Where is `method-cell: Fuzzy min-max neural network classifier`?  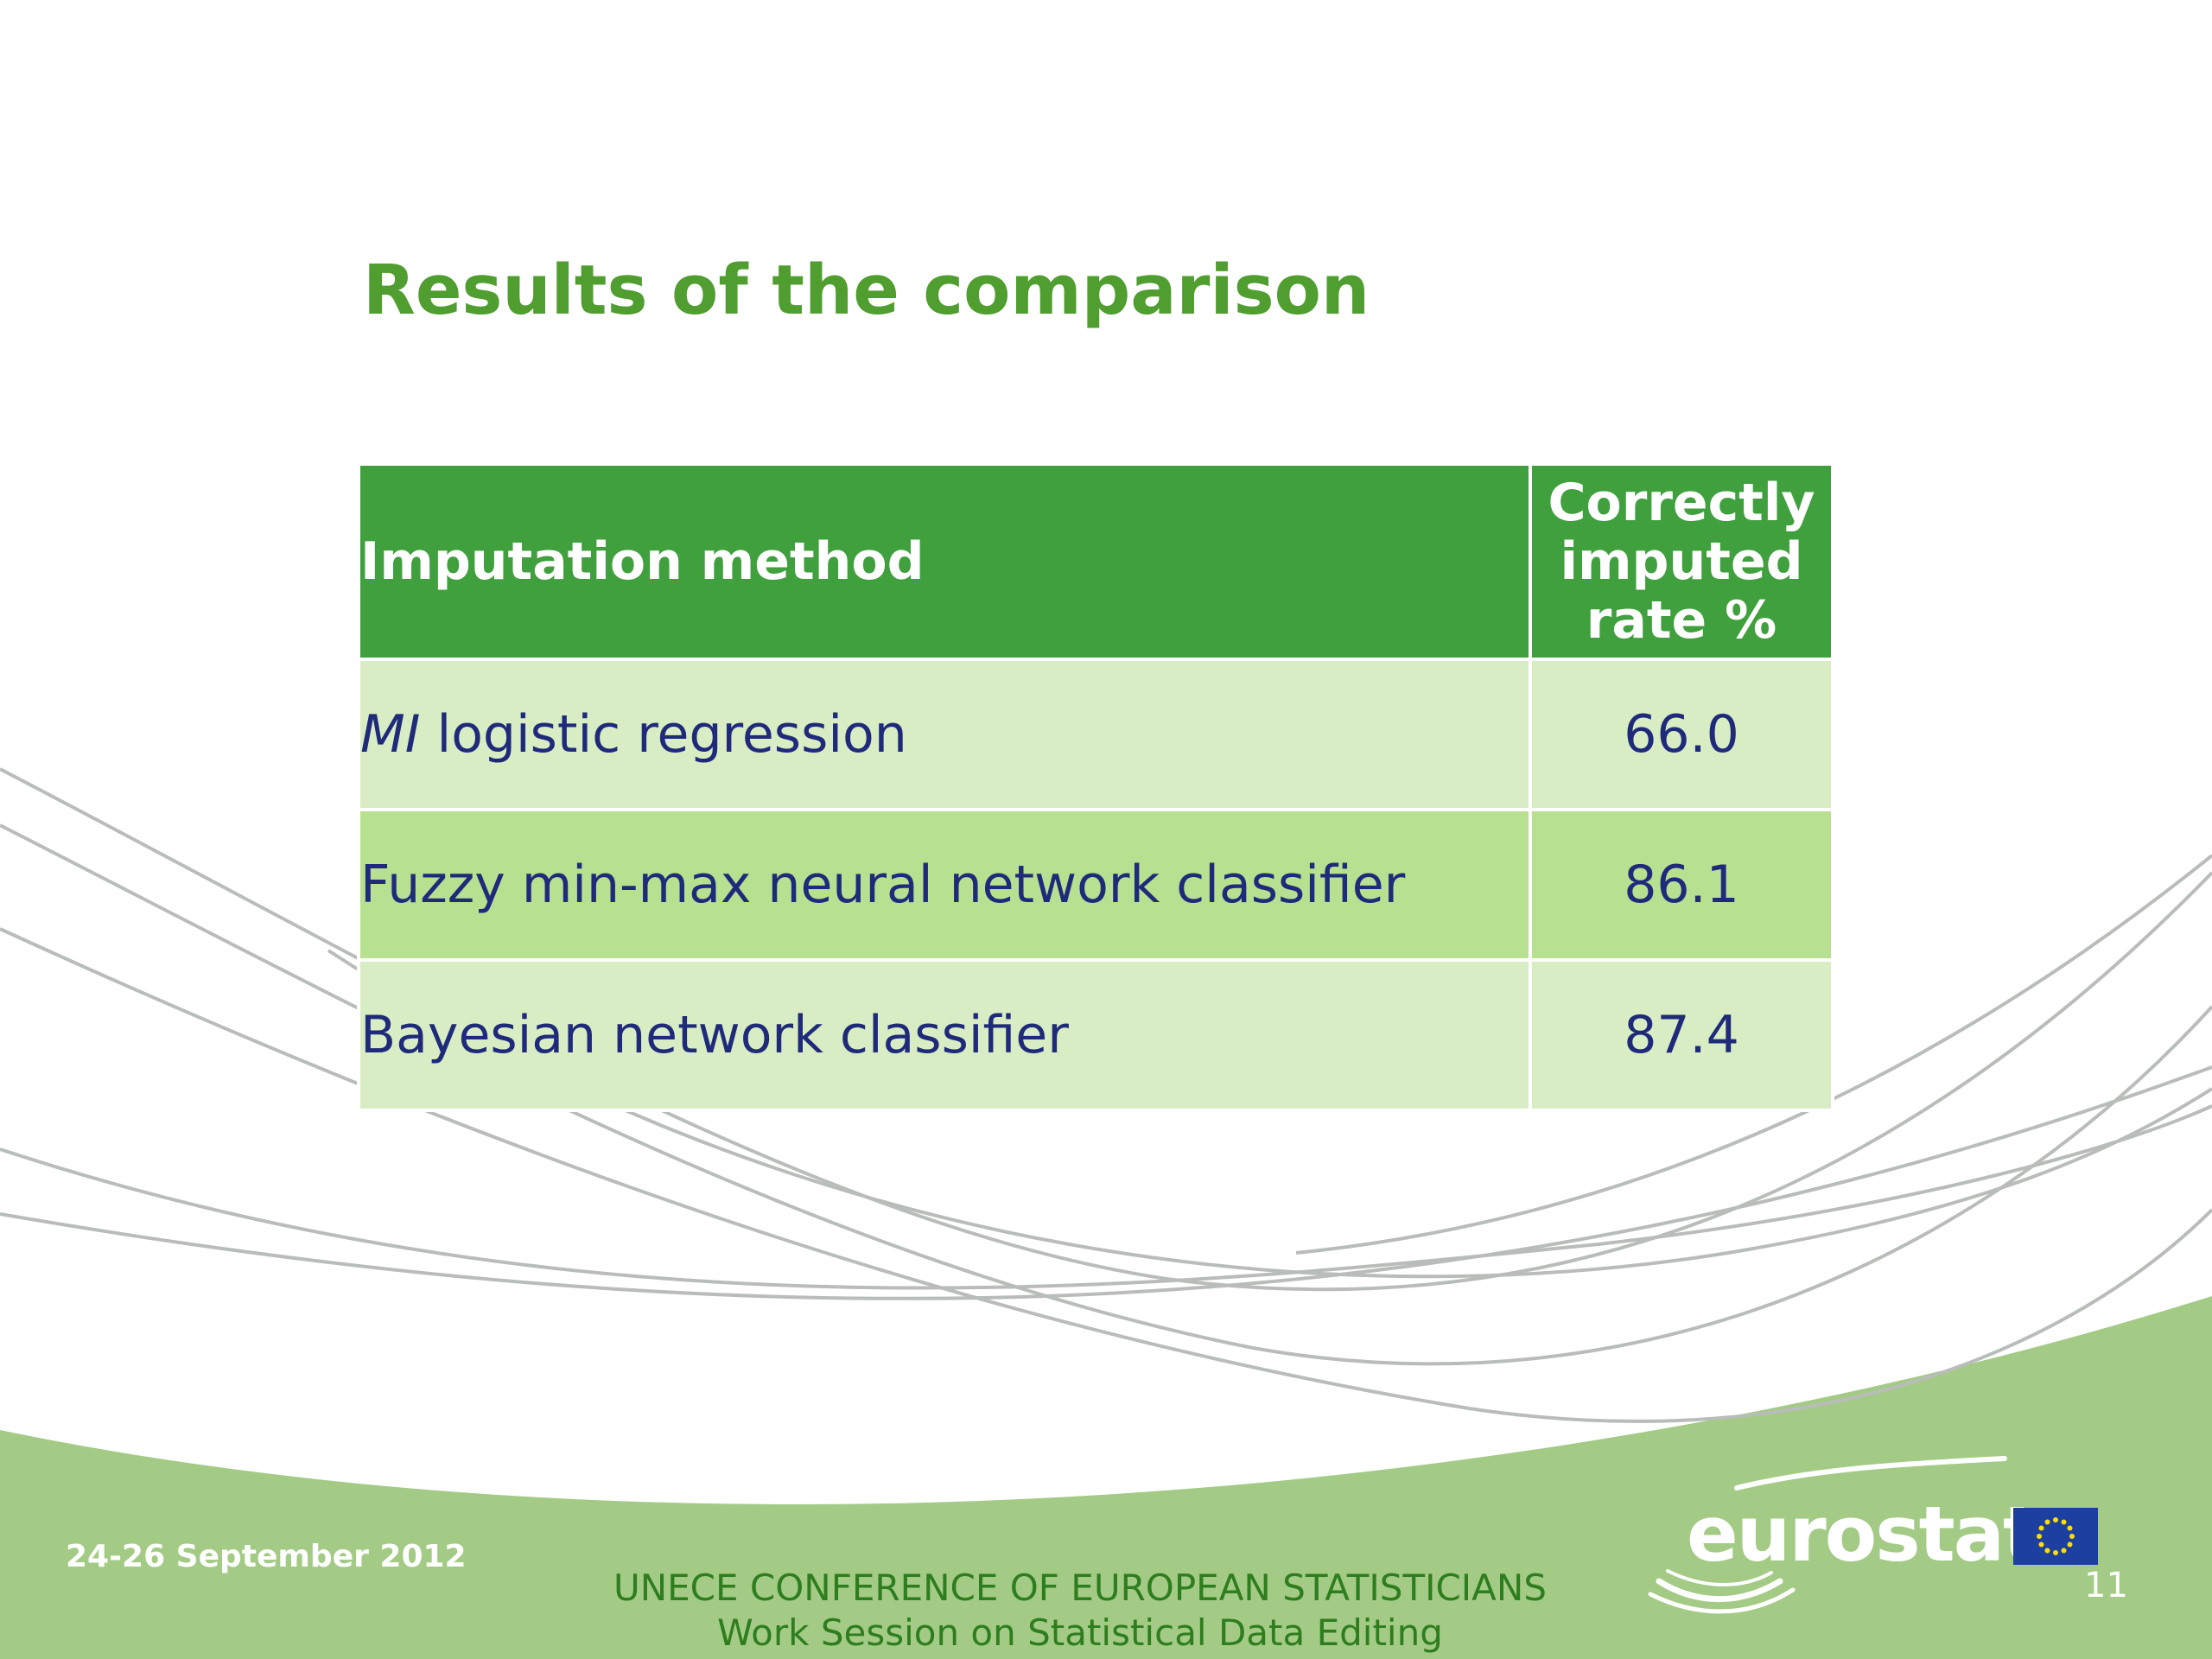
method-cell: Fuzzy min-max neural network classifier is located at coordinates (944, 885).